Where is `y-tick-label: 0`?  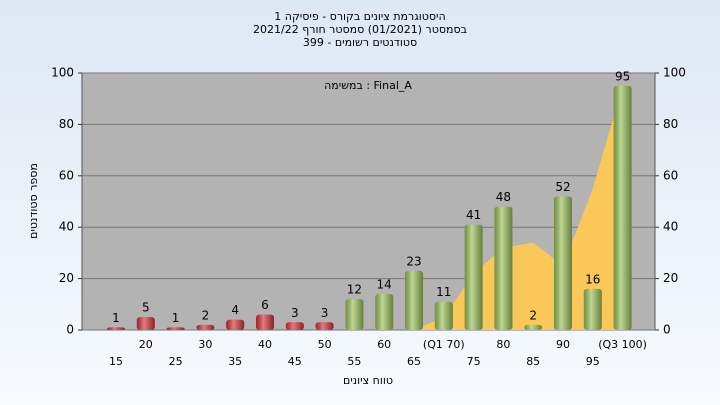
y-tick-label: 0 is located at coordinates (70, 330).